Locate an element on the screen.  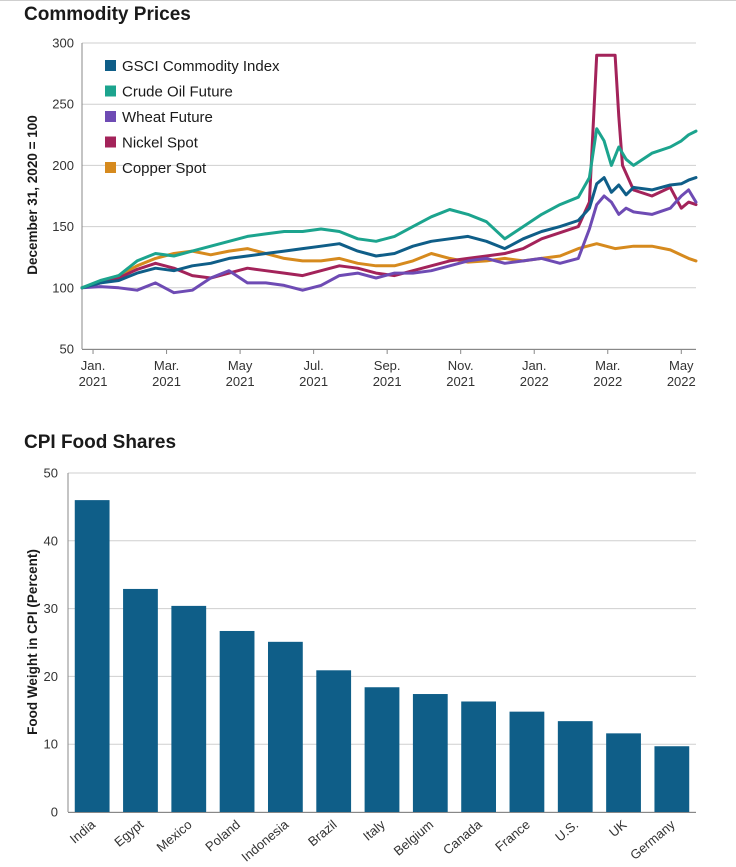
x-tick-label: Mexico is located at coordinates (174, 836).